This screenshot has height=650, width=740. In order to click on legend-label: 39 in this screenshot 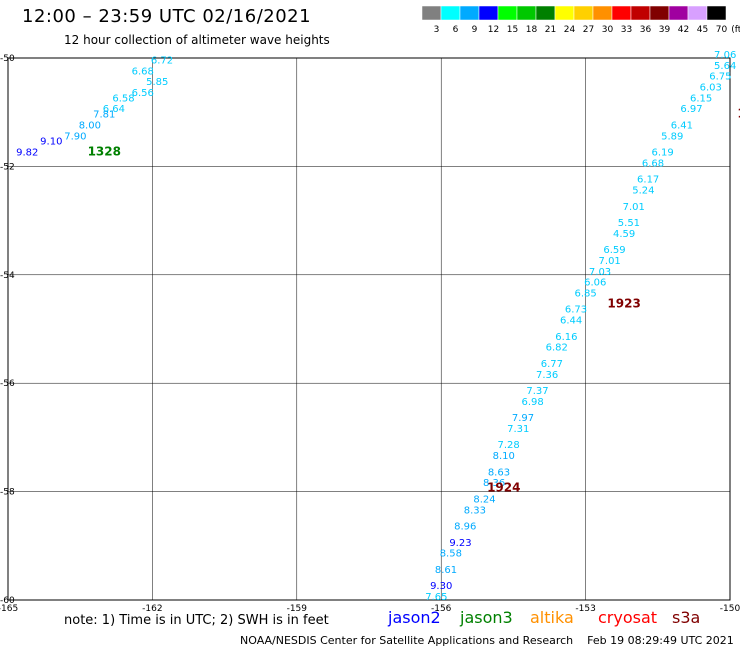, I will do `click(665, 30)`.